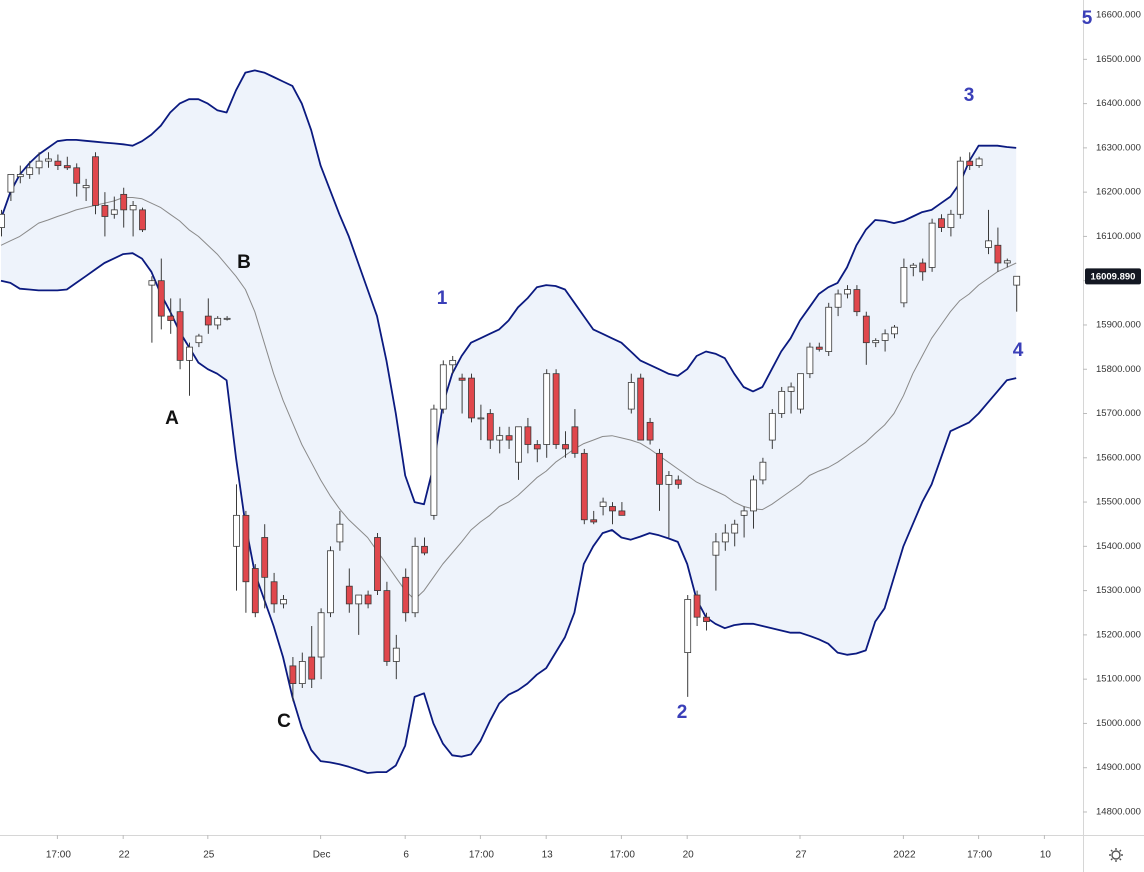  I want to click on last-price-label: 16009.890, so click(1113, 276).